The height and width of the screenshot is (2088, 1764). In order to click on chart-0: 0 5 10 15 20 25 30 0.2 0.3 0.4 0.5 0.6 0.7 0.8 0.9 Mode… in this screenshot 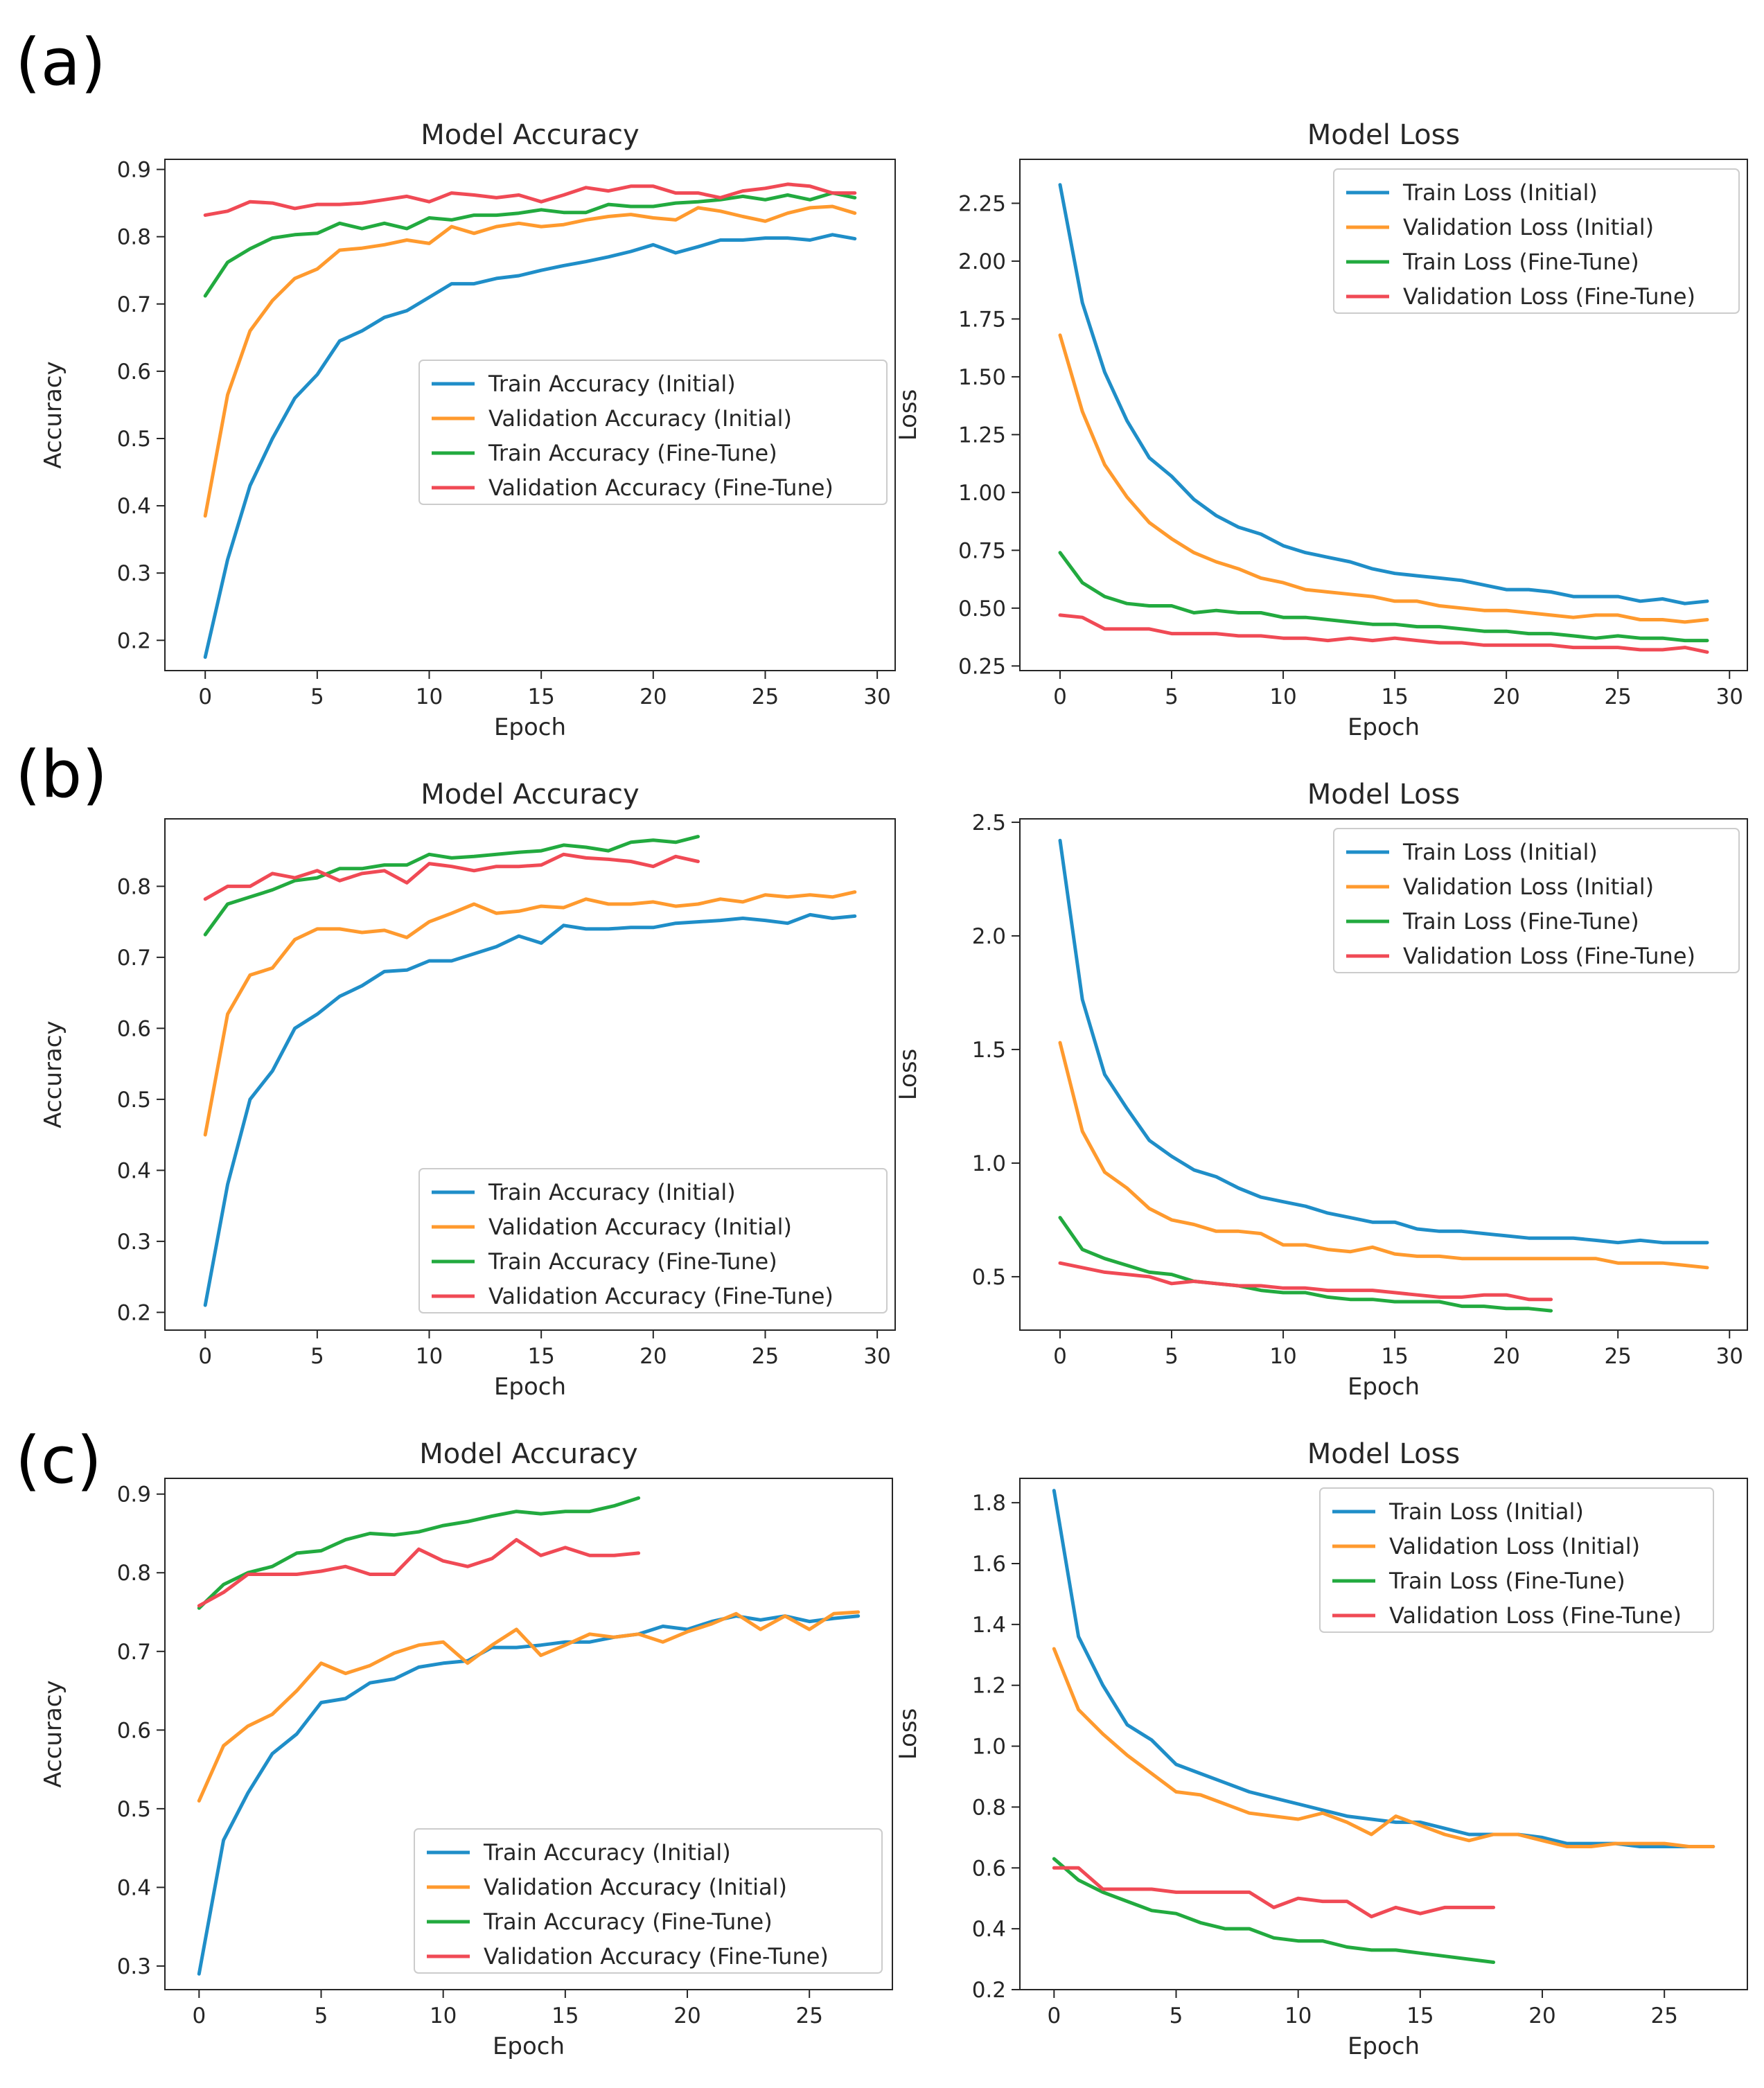, I will do `click(467, 430)`.